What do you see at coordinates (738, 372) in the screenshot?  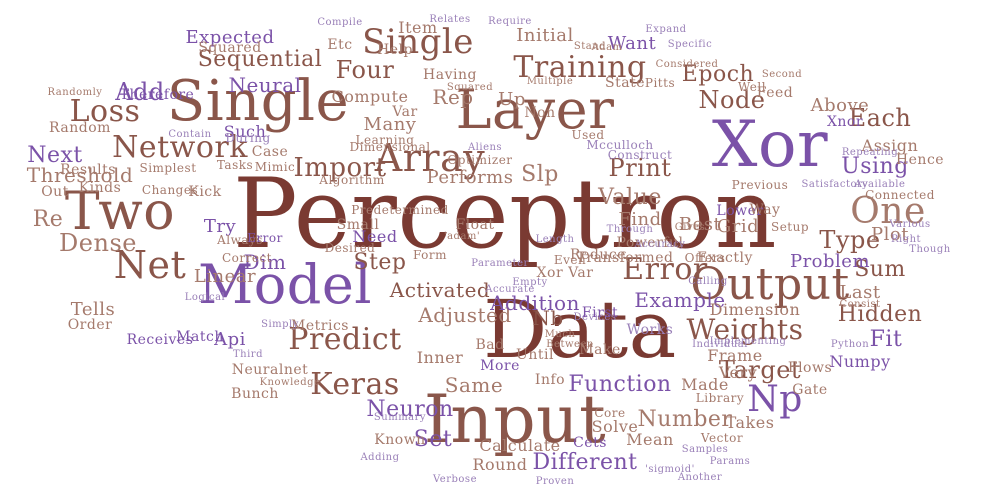 I see `word: Very` at bounding box center [738, 372].